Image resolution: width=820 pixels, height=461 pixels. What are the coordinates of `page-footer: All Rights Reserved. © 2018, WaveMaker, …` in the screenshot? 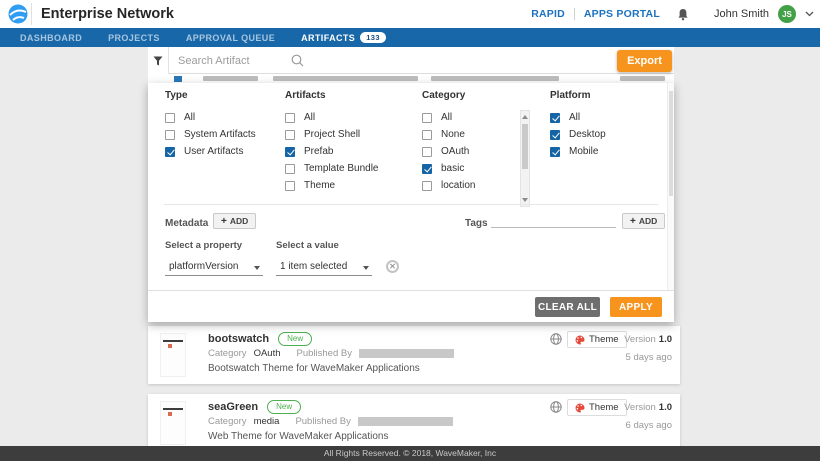 It's located at (410, 453).